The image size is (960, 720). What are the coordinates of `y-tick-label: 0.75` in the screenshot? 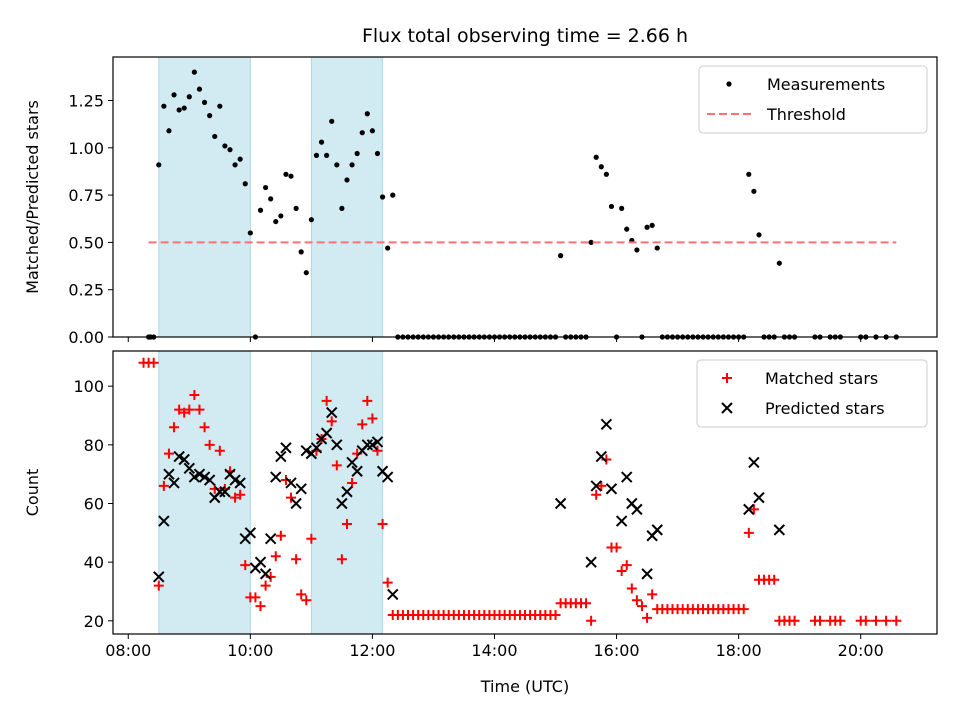 It's located at (86, 195).